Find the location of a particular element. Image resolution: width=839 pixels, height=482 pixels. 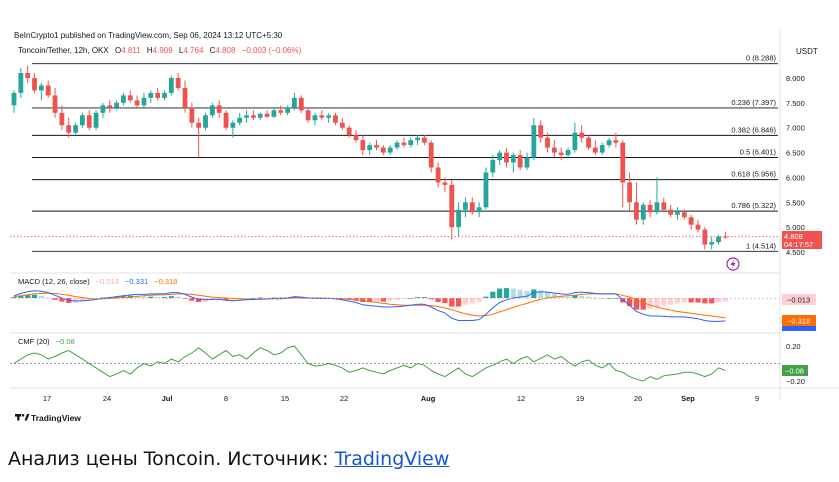

macd-signal-badge-value: −0.318 is located at coordinates (798, 321).